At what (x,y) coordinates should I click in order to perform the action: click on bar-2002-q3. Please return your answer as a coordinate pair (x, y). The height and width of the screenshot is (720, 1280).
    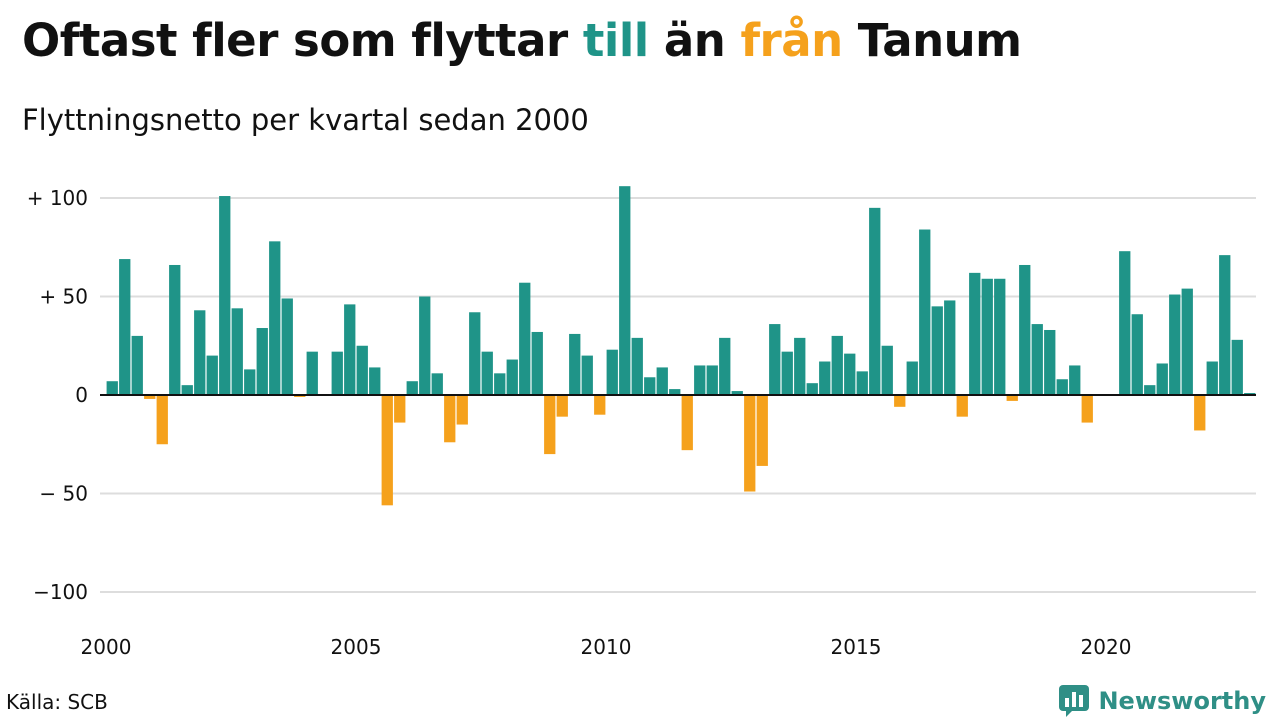
    Looking at the image, I should click on (237, 351).